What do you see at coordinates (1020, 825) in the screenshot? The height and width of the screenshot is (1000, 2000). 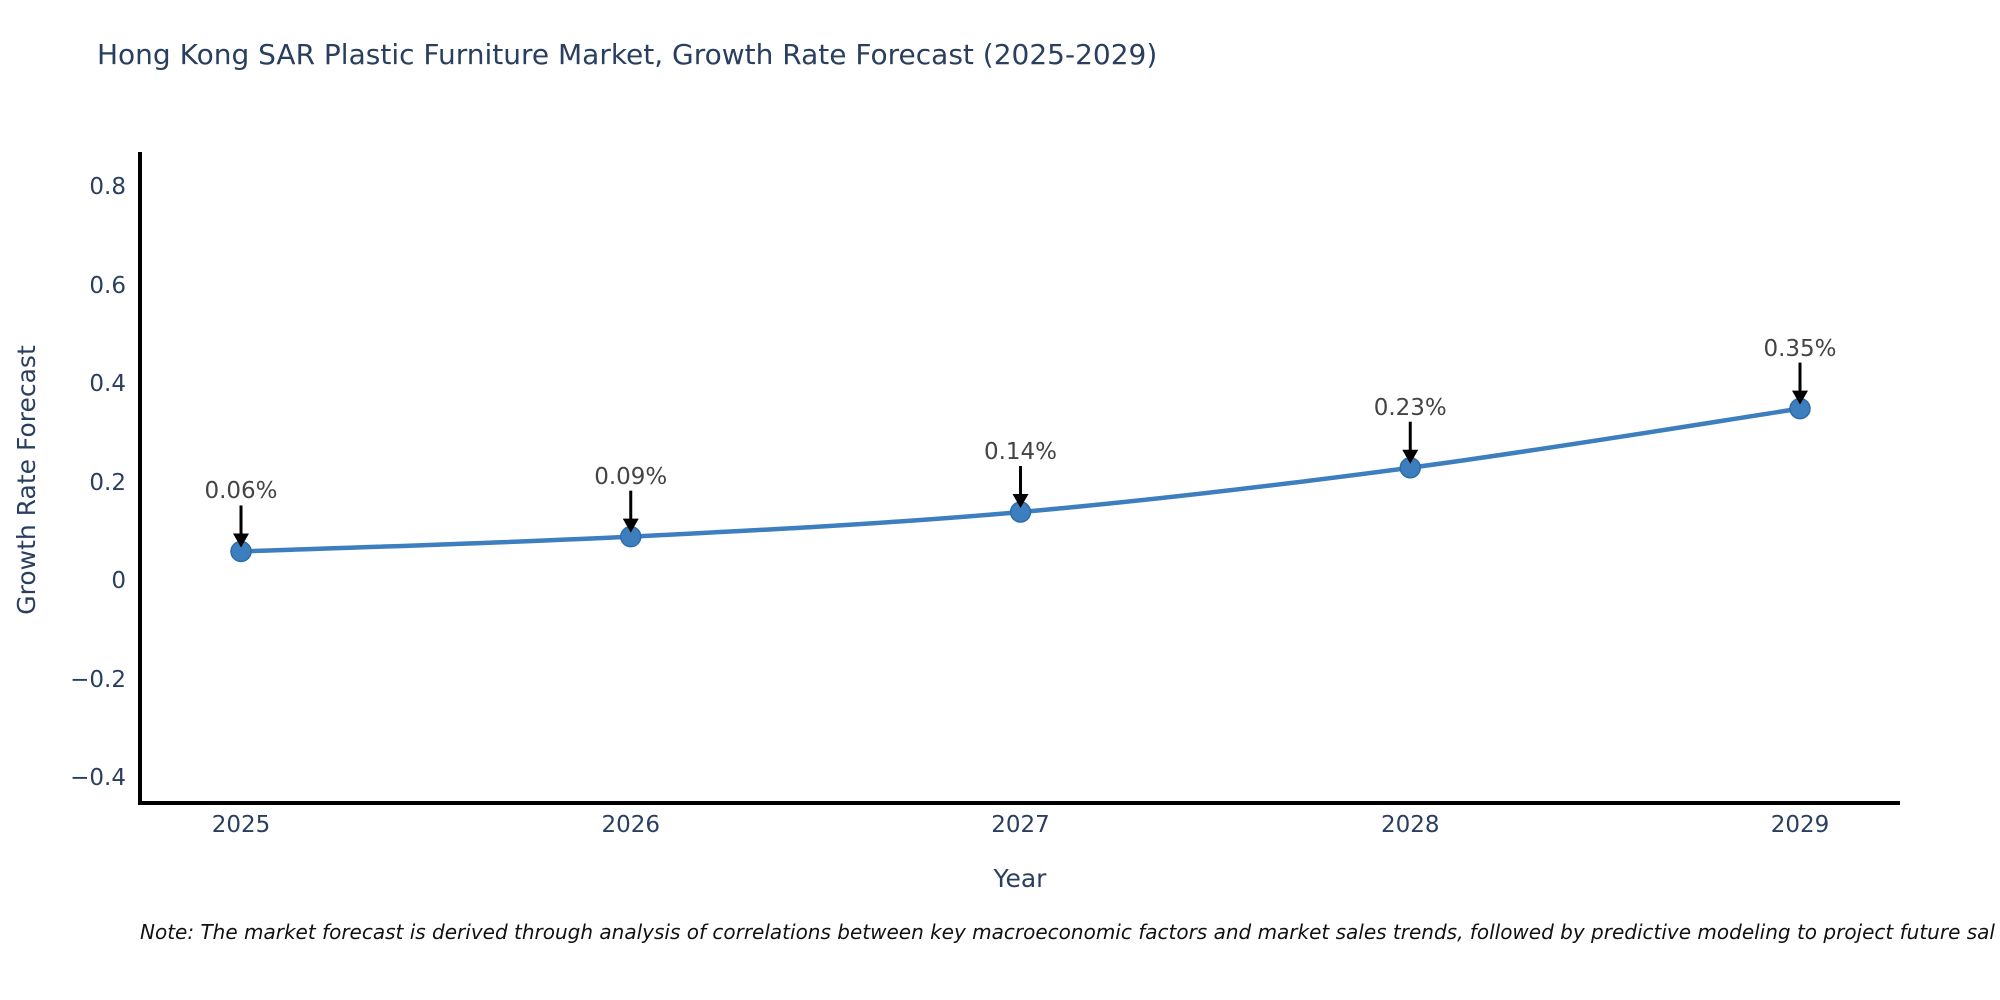 I see `x-tick-label: 2027` at bounding box center [1020, 825].